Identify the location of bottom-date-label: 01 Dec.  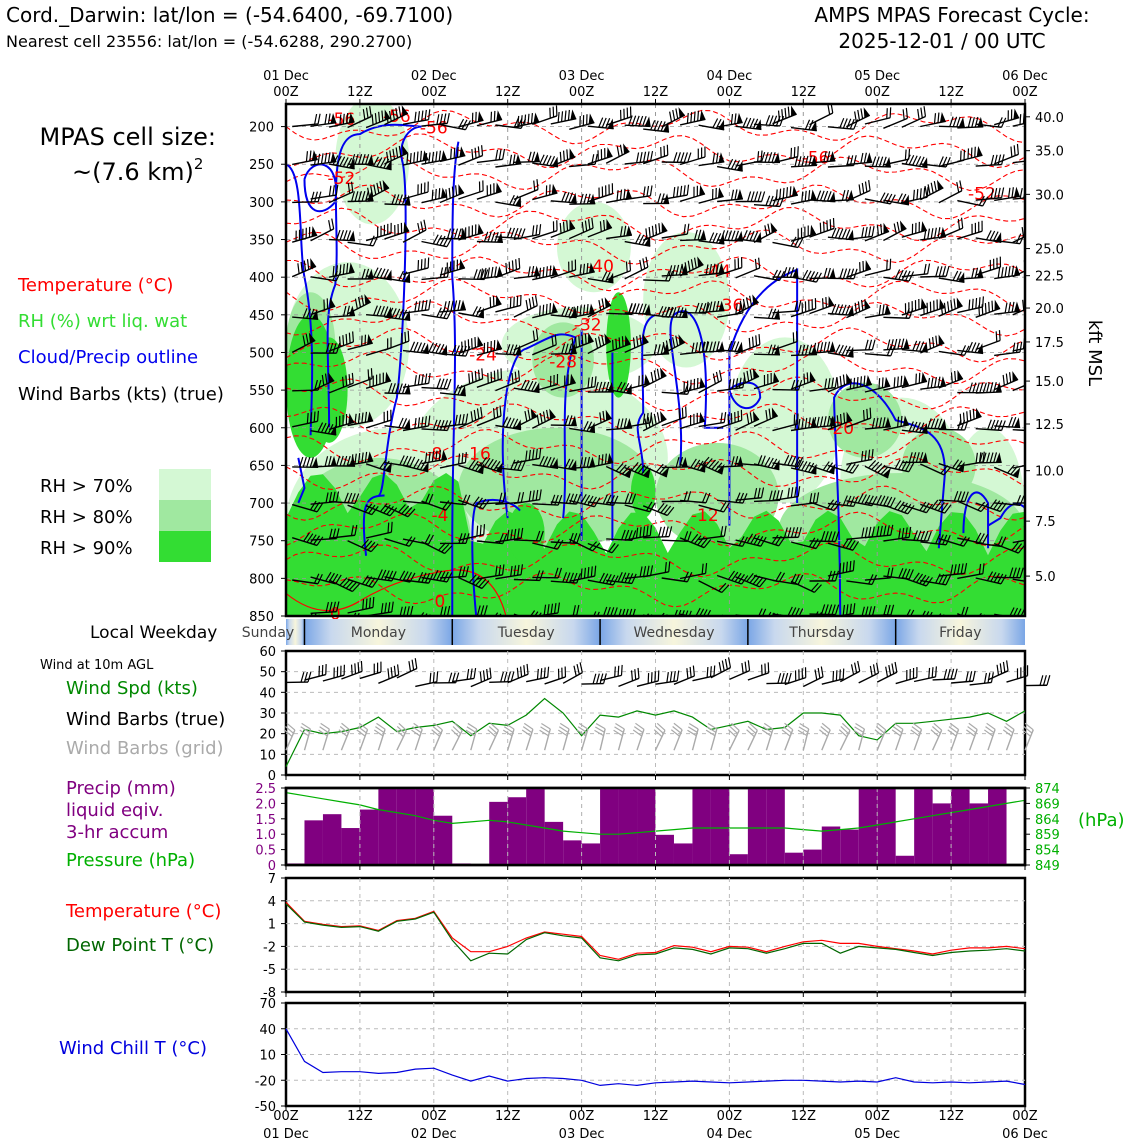
(286, 1133).